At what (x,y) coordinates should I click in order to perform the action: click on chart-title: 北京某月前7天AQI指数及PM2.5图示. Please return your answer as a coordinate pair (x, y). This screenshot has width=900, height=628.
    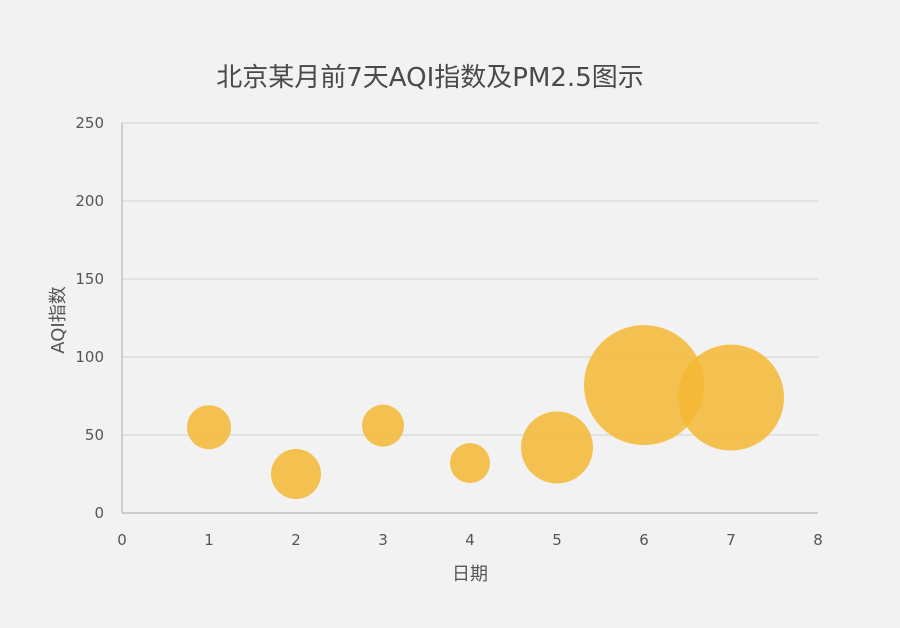
    Looking at the image, I should click on (429, 78).